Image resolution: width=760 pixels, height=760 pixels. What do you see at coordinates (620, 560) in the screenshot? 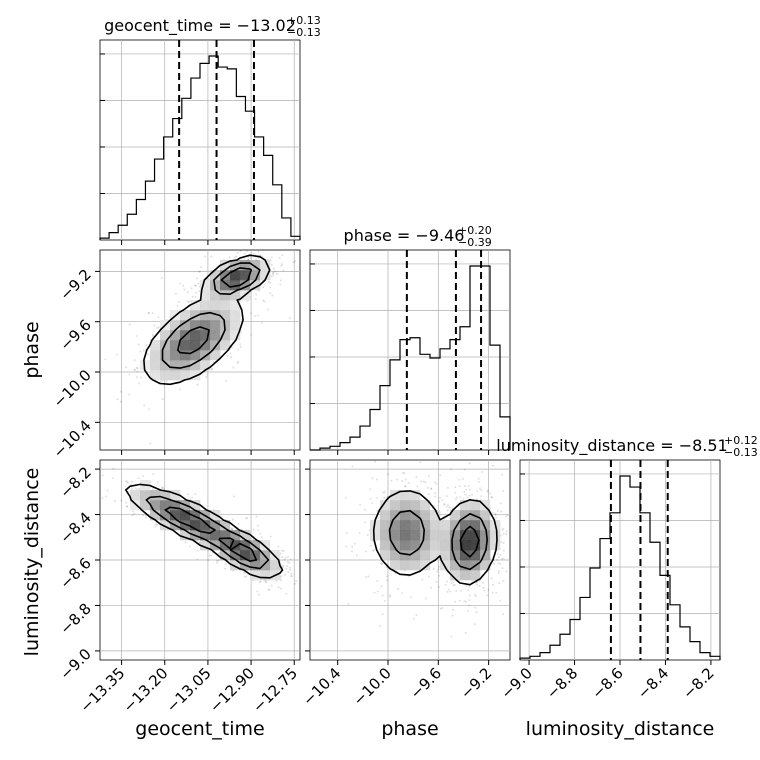
I see `hist-panel-luminosity-distance` at bounding box center [620, 560].